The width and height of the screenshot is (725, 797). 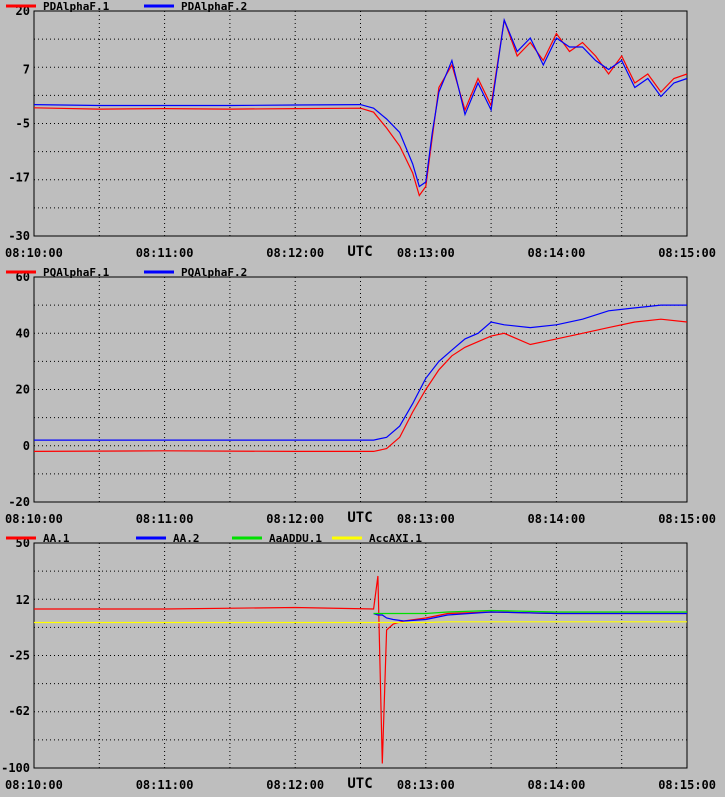 I want to click on y-tick-label: -17, so click(x=19, y=178).